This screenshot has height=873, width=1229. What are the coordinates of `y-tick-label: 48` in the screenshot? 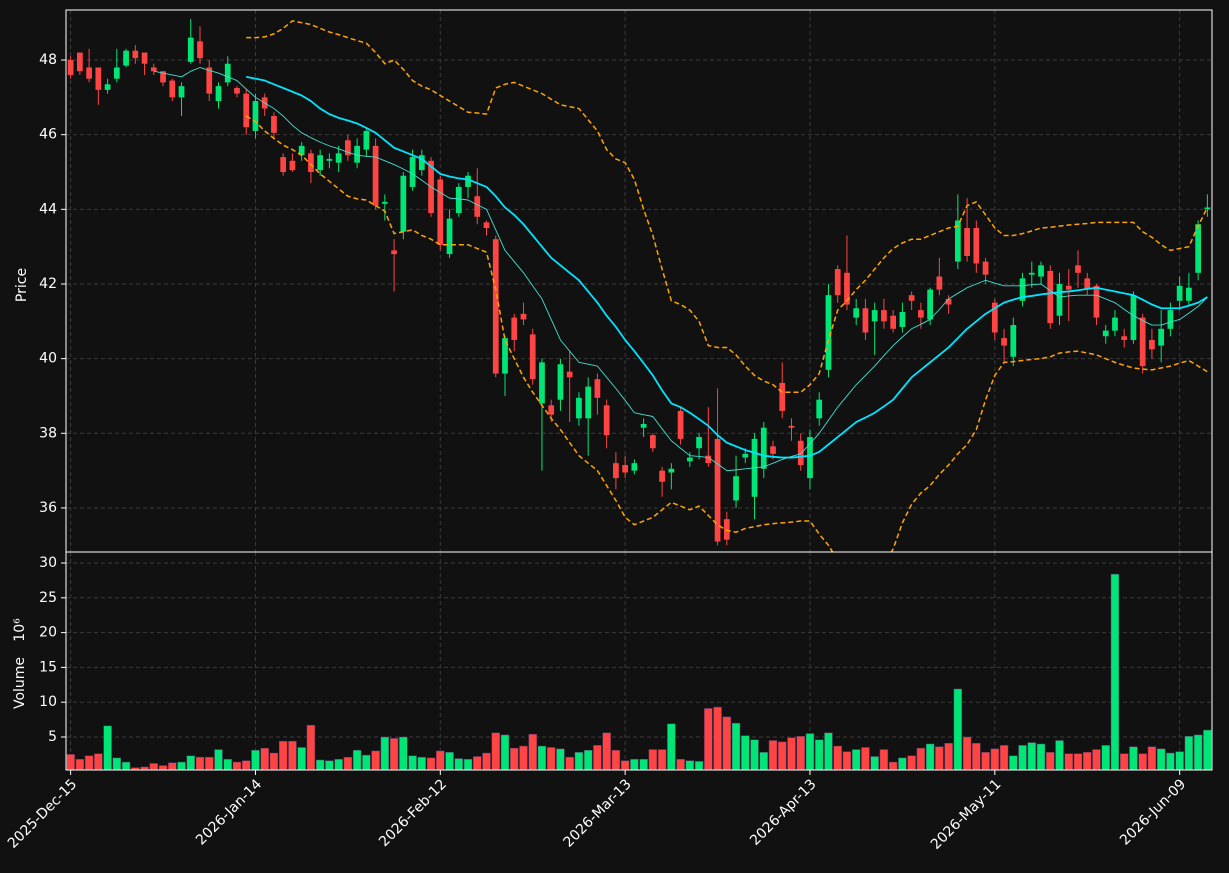 It's located at (48, 60).